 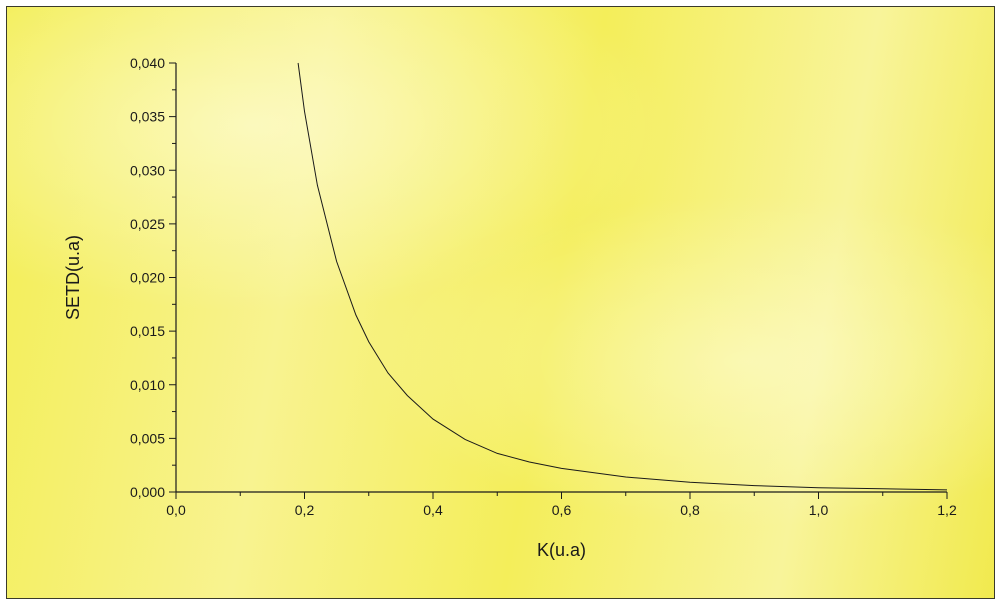 I want to click on x-tick-label: 0,8, so click(x=690, y=510).